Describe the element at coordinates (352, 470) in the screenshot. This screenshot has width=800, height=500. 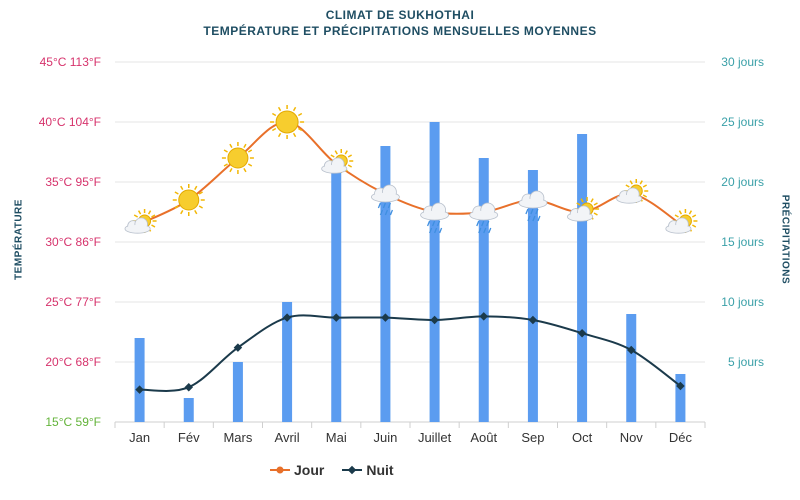
I see `legend-nuit-swatch` at that location.